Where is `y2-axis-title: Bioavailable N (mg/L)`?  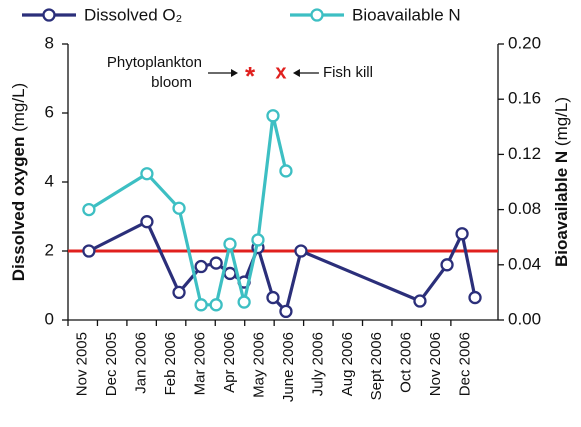
y2-axis-title: Bioavailable N (mg/L) is located at coordinates (561, 182).